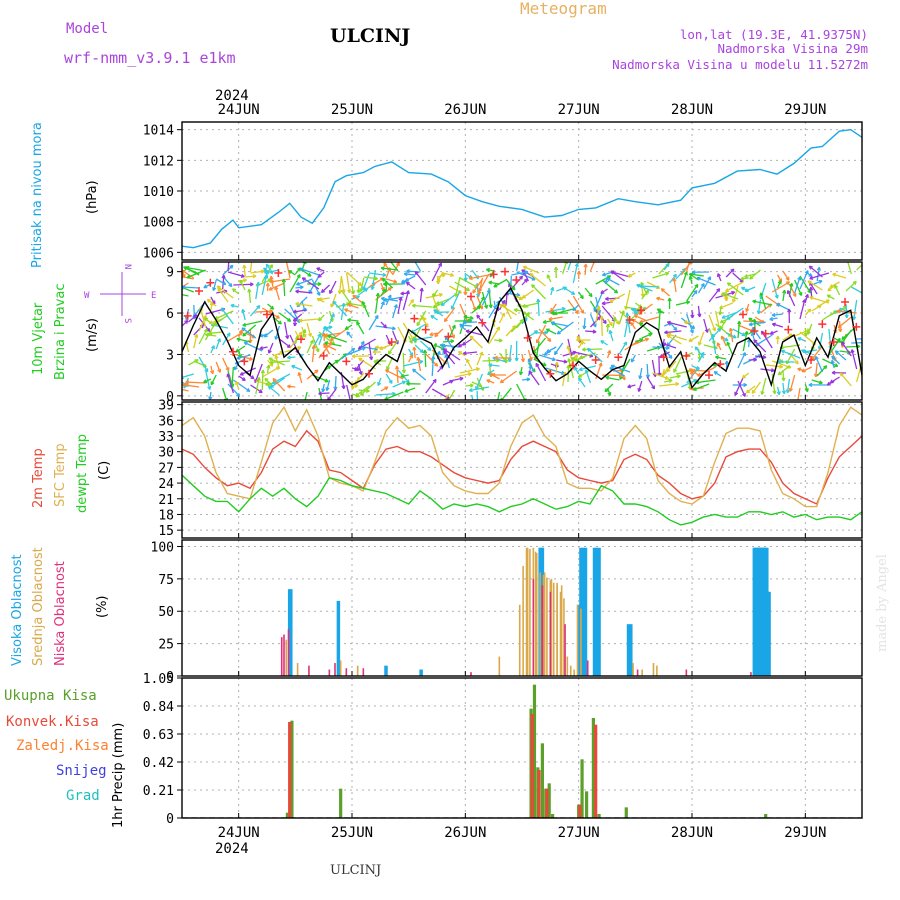 The height and width of the screenshot is (900, 900). Describe the element at coordinates (87, 296) in the screenshot. I see `compass-w: W` at that location.